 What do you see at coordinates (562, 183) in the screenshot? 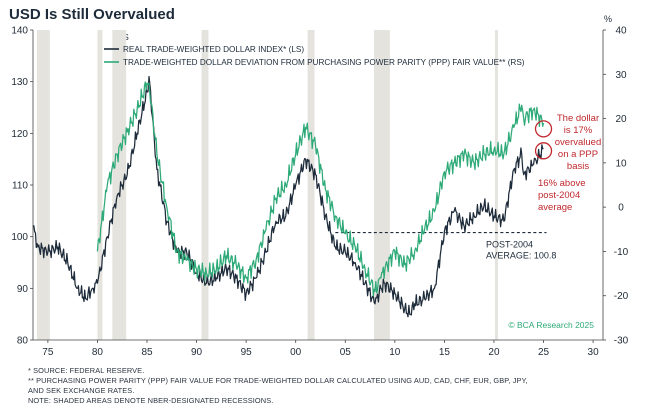
I see `annotation-average-text: 16% above` at bounding box center [562, 183].